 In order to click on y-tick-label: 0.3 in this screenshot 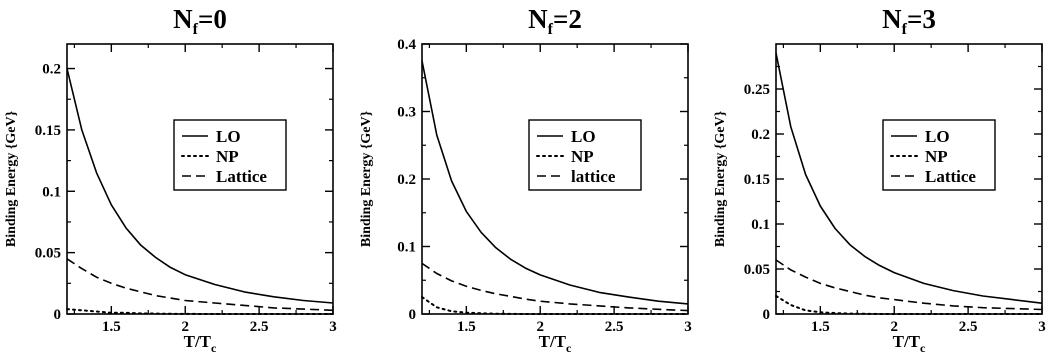, I will do `click(406, 113)`.